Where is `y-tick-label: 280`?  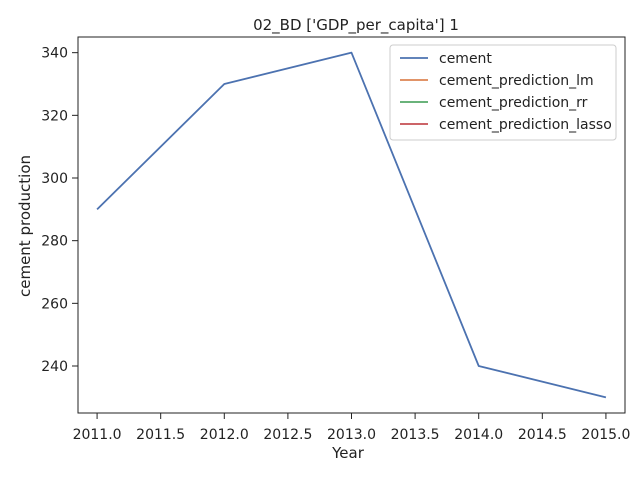
y-tick-label: 280 is located at coordinates (54, 242).